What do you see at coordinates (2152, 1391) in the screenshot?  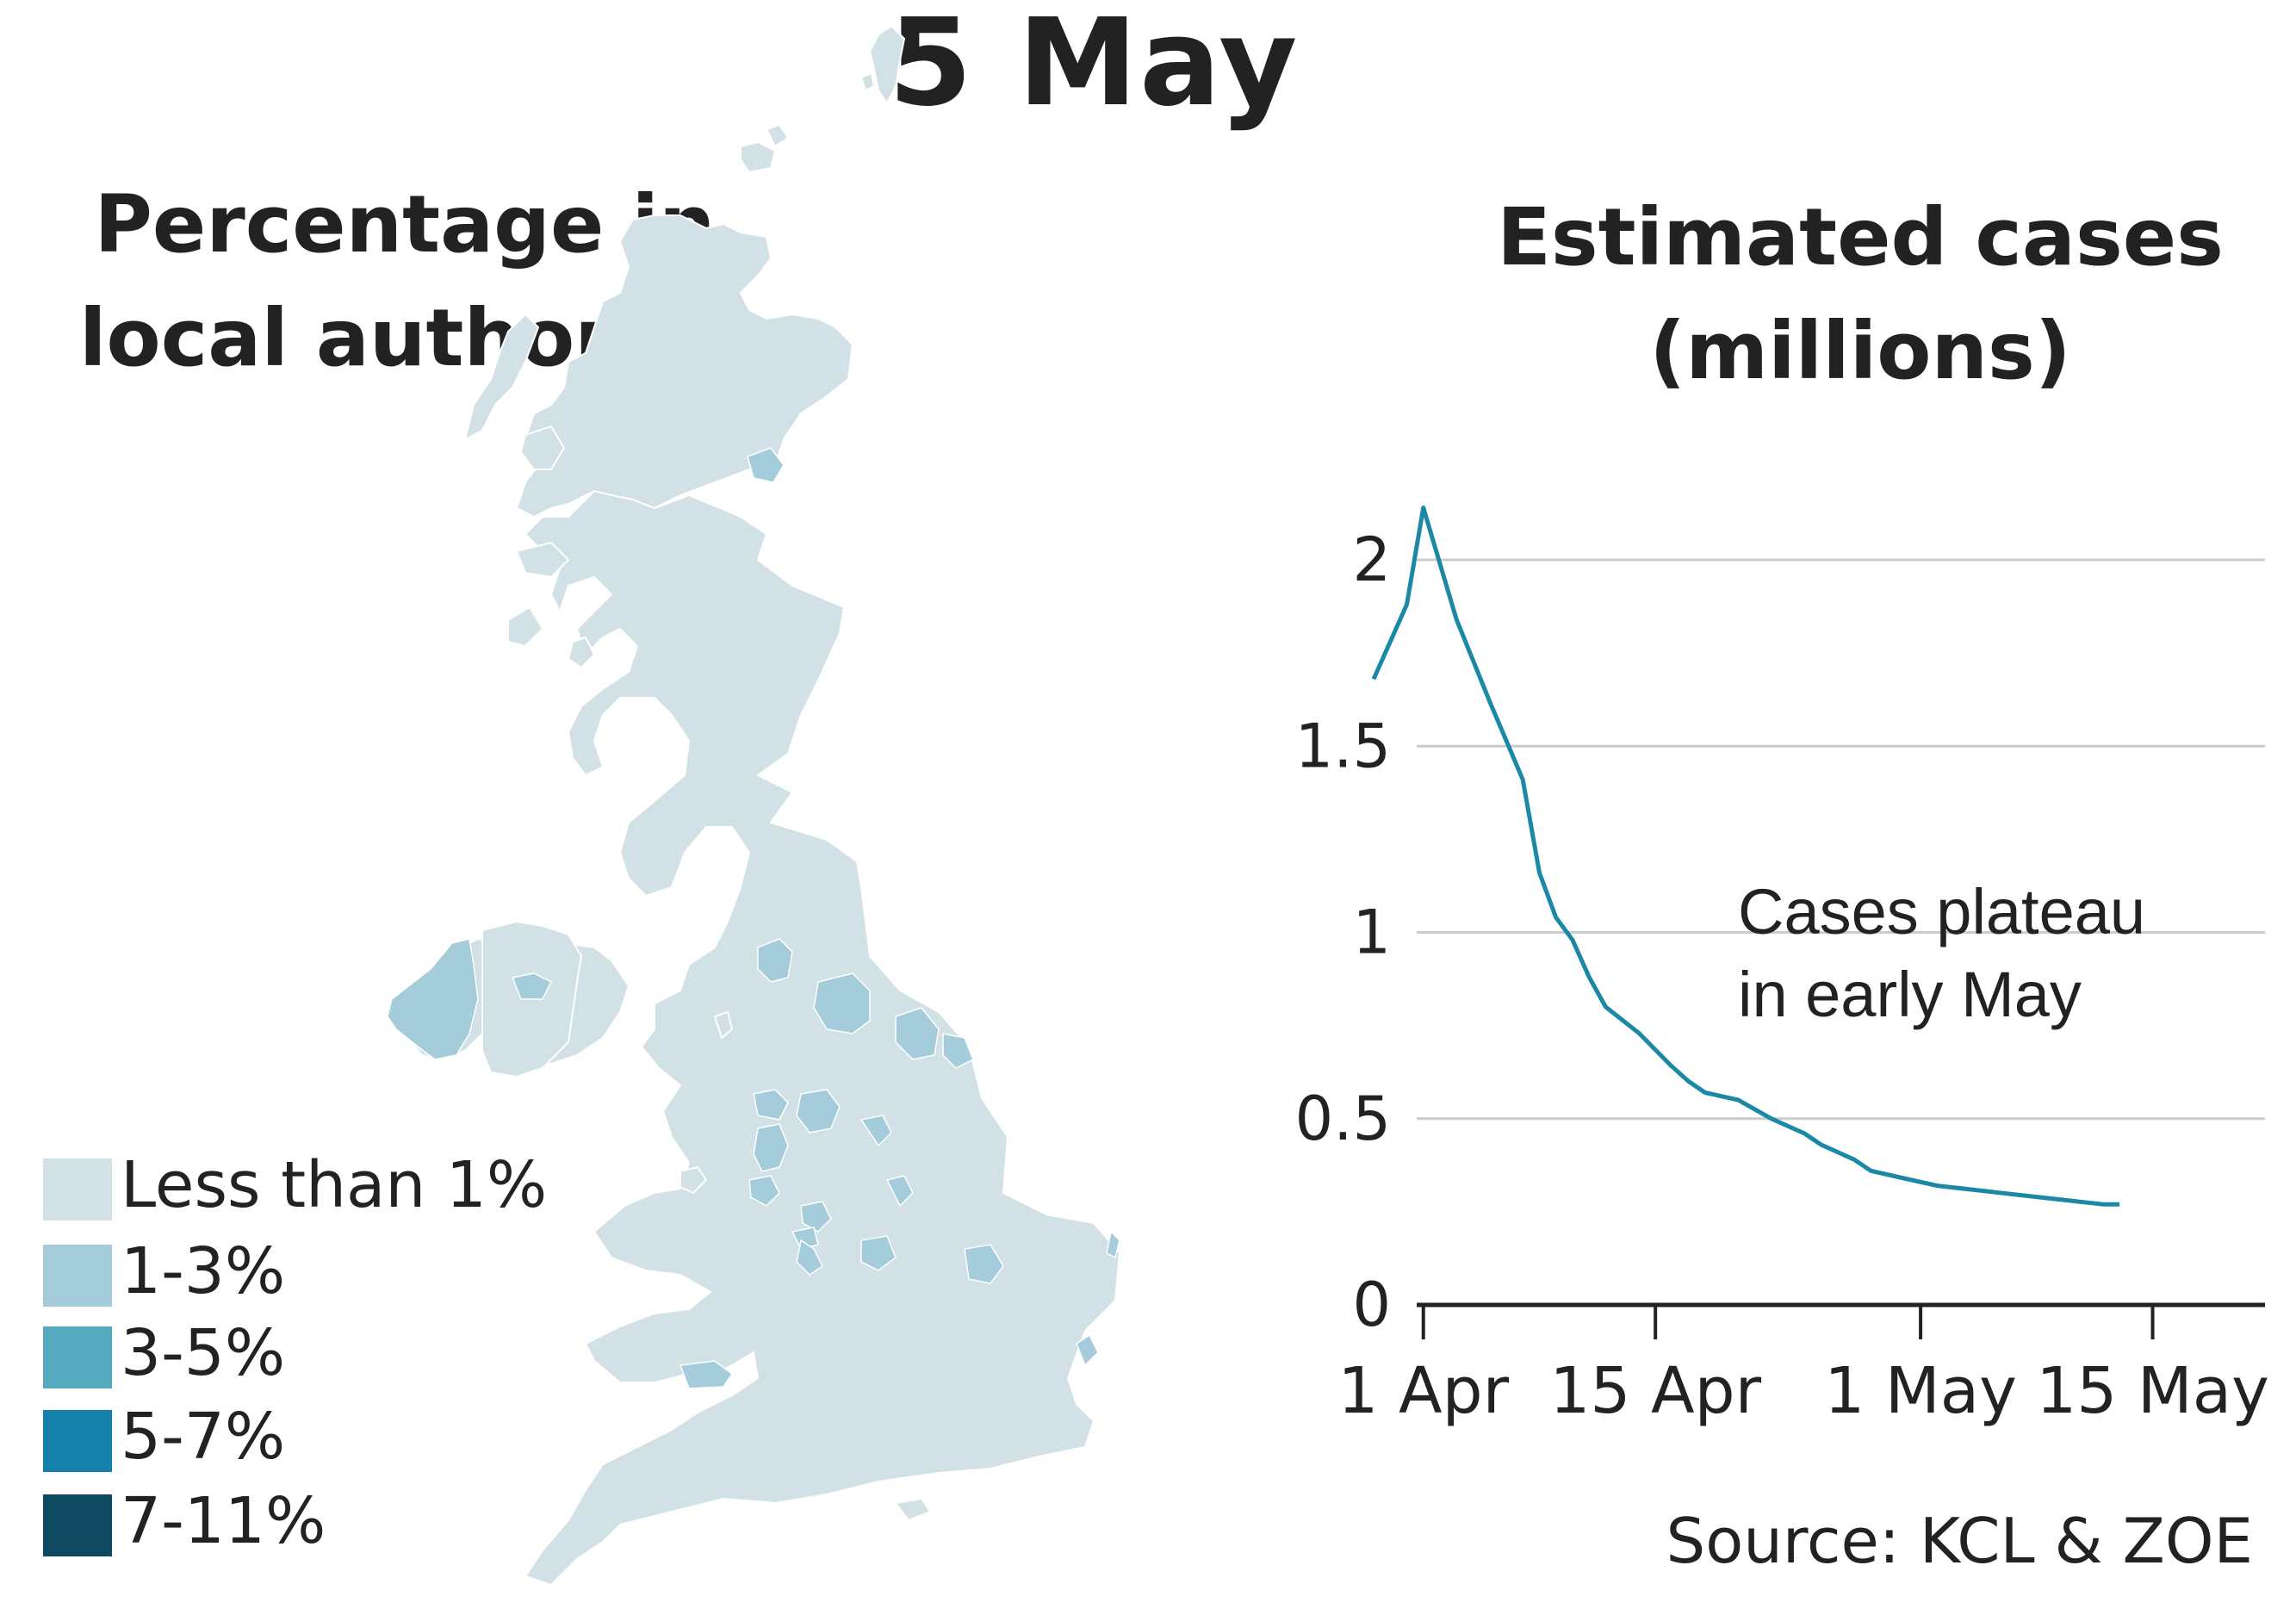 I see `x-tick-label: 15 May` at bounding box center [2152, 1391].